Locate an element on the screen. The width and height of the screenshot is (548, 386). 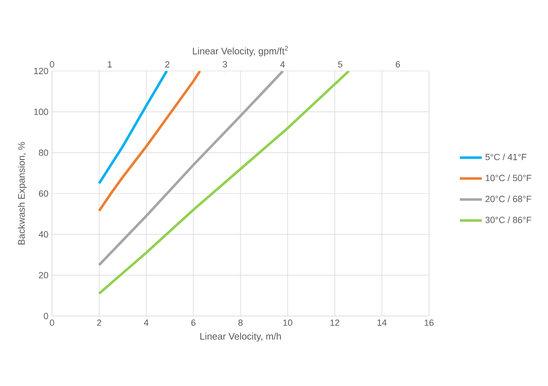
x-axis-title: Linear Velocity, m/h is located at coordinates (240, 337).